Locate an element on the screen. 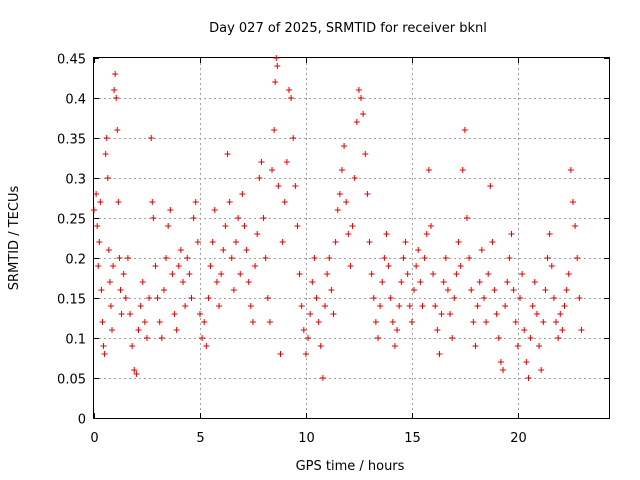  y-tick-label: 0.2 is located at coordinates (75, 260).